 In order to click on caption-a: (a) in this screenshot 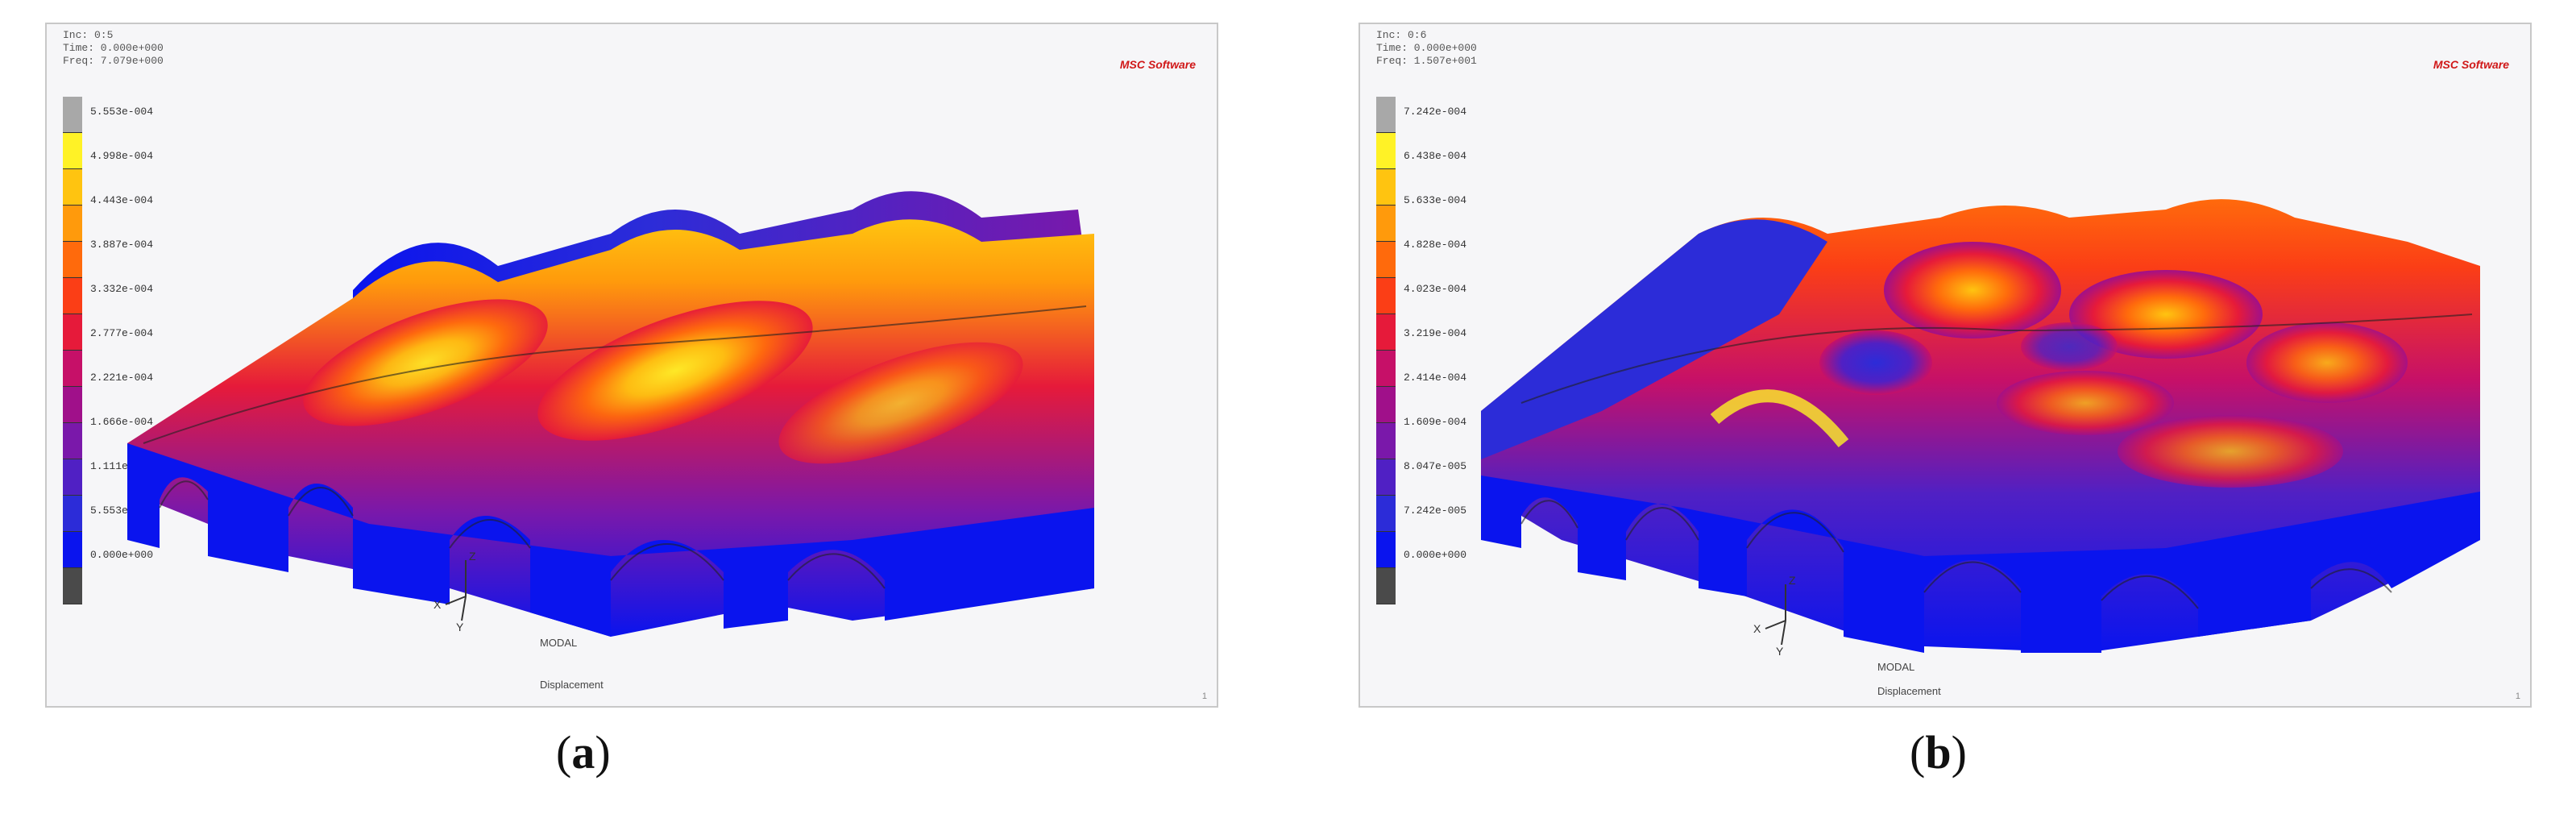, I will do `click(583, 753)`.